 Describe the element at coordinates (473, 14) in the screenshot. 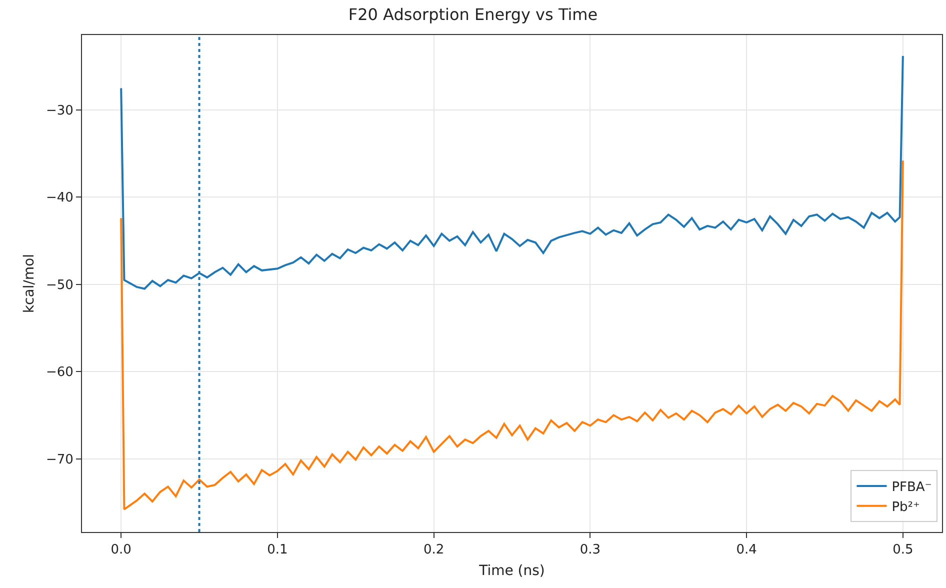

I see `chart-title: F20 Adsorption Energy vs Time` at that location.